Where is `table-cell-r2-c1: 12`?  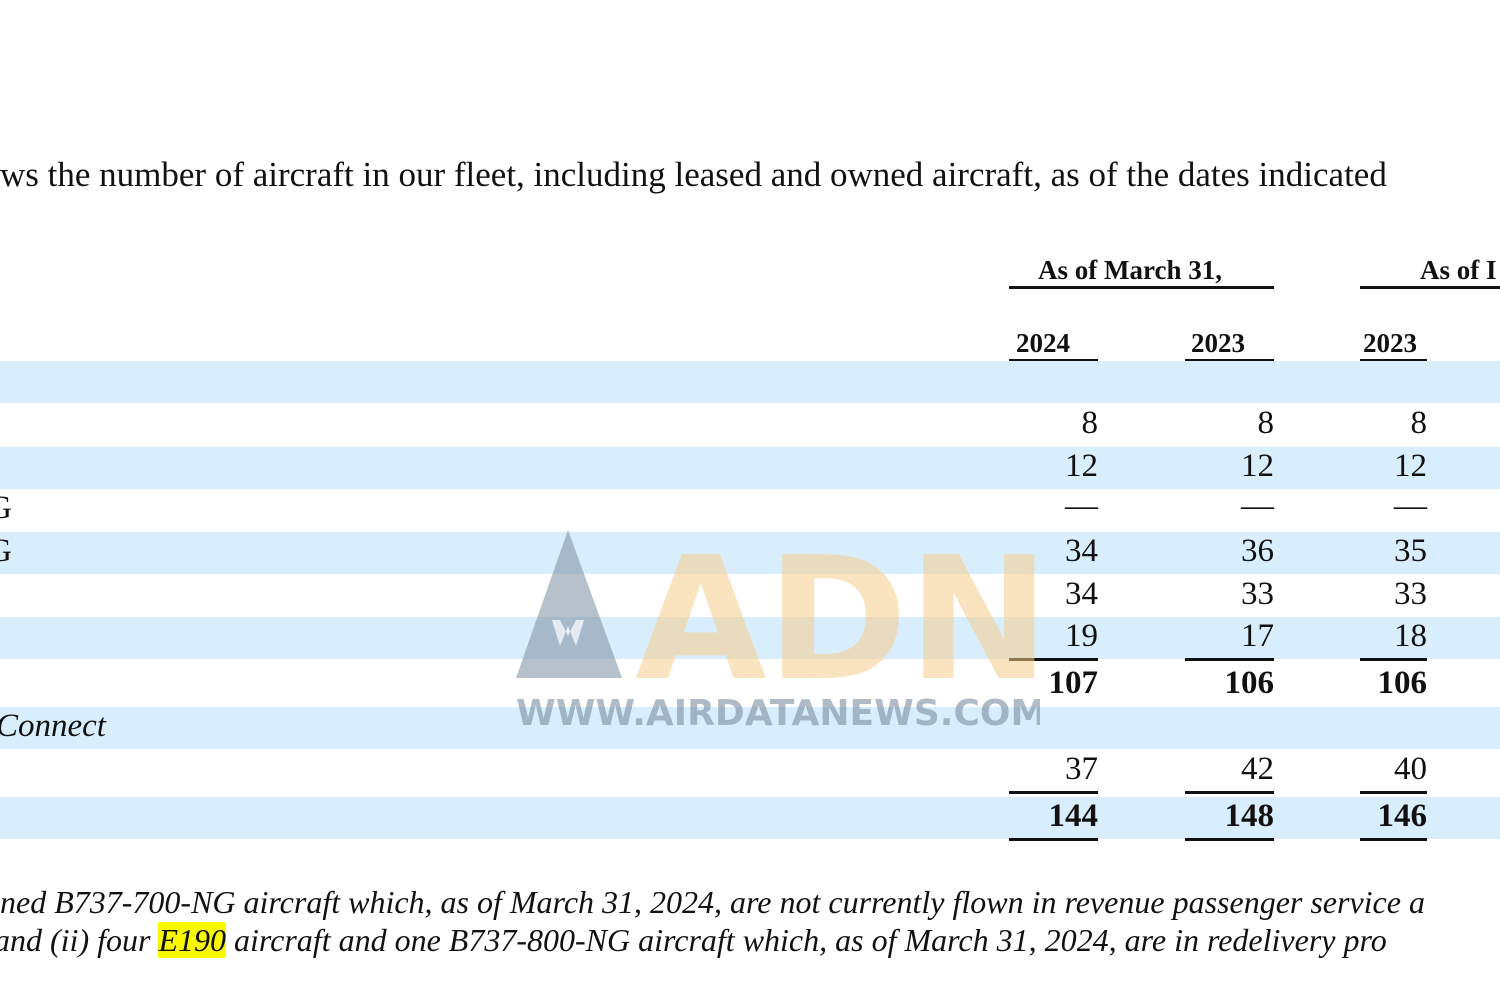
table-cell-r2-c1: 12 is located at coordinates (1081, 466).